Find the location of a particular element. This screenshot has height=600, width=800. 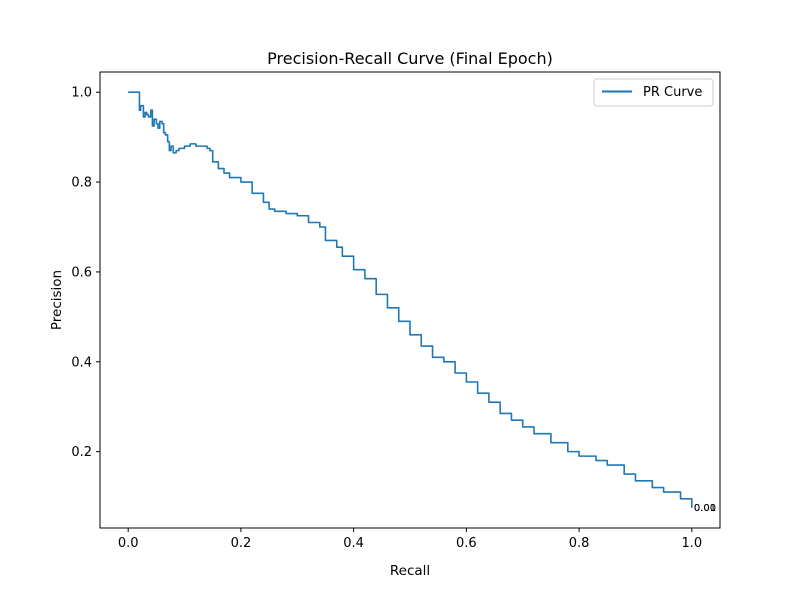

x-tick-label: 0.8 is located at coordinates (579, 543).